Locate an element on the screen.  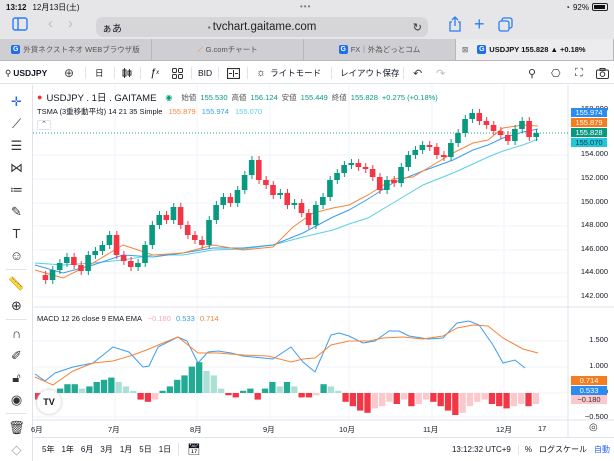
flag-icon: ● is located at coordinates (40, 97).